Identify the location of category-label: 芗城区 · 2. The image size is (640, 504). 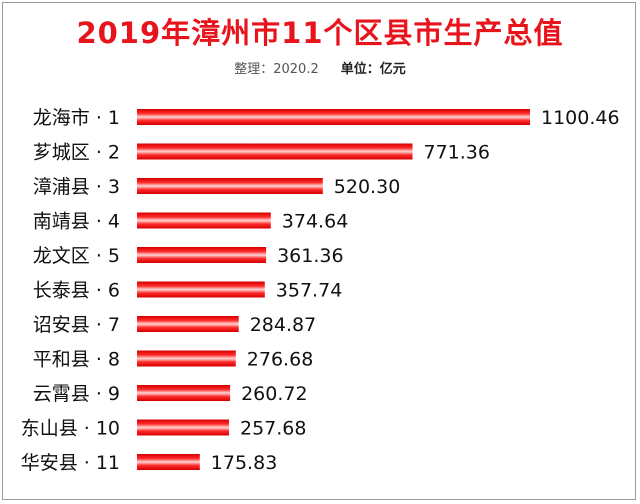
(76, 153).